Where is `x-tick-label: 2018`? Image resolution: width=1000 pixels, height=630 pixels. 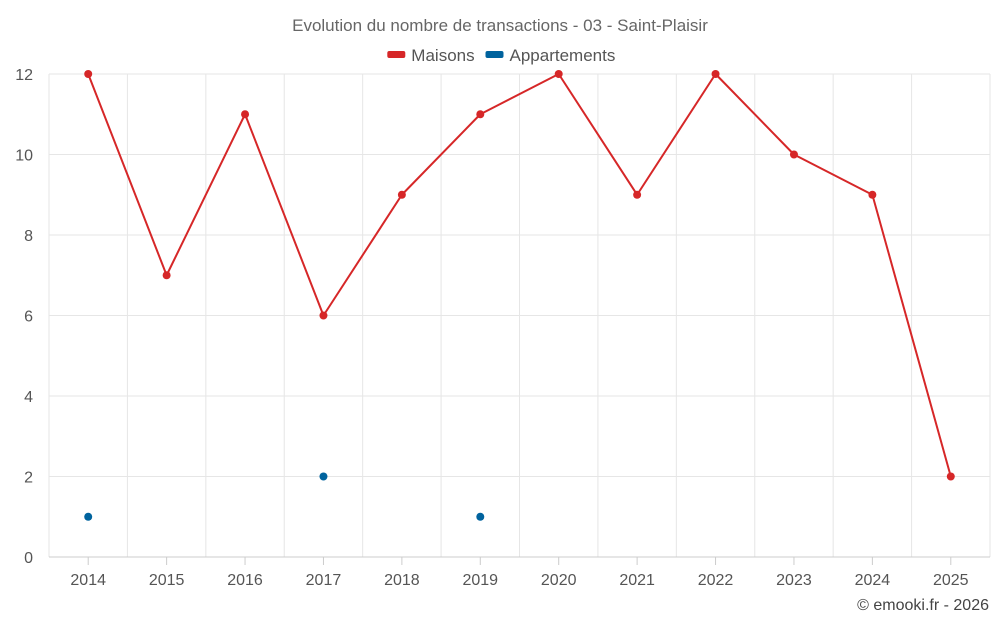 x-tick-label: 2018 is located at coordinates (402, 580).